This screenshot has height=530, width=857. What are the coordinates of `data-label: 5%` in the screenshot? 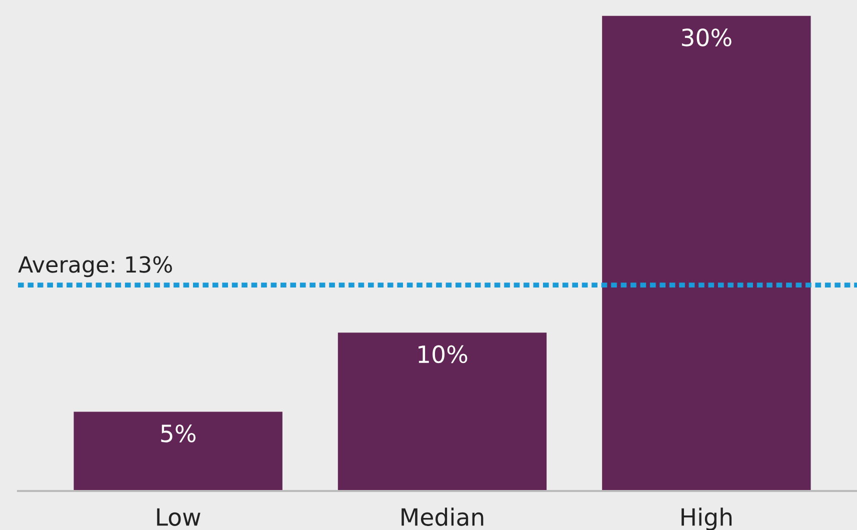 It's located at (178, 433).